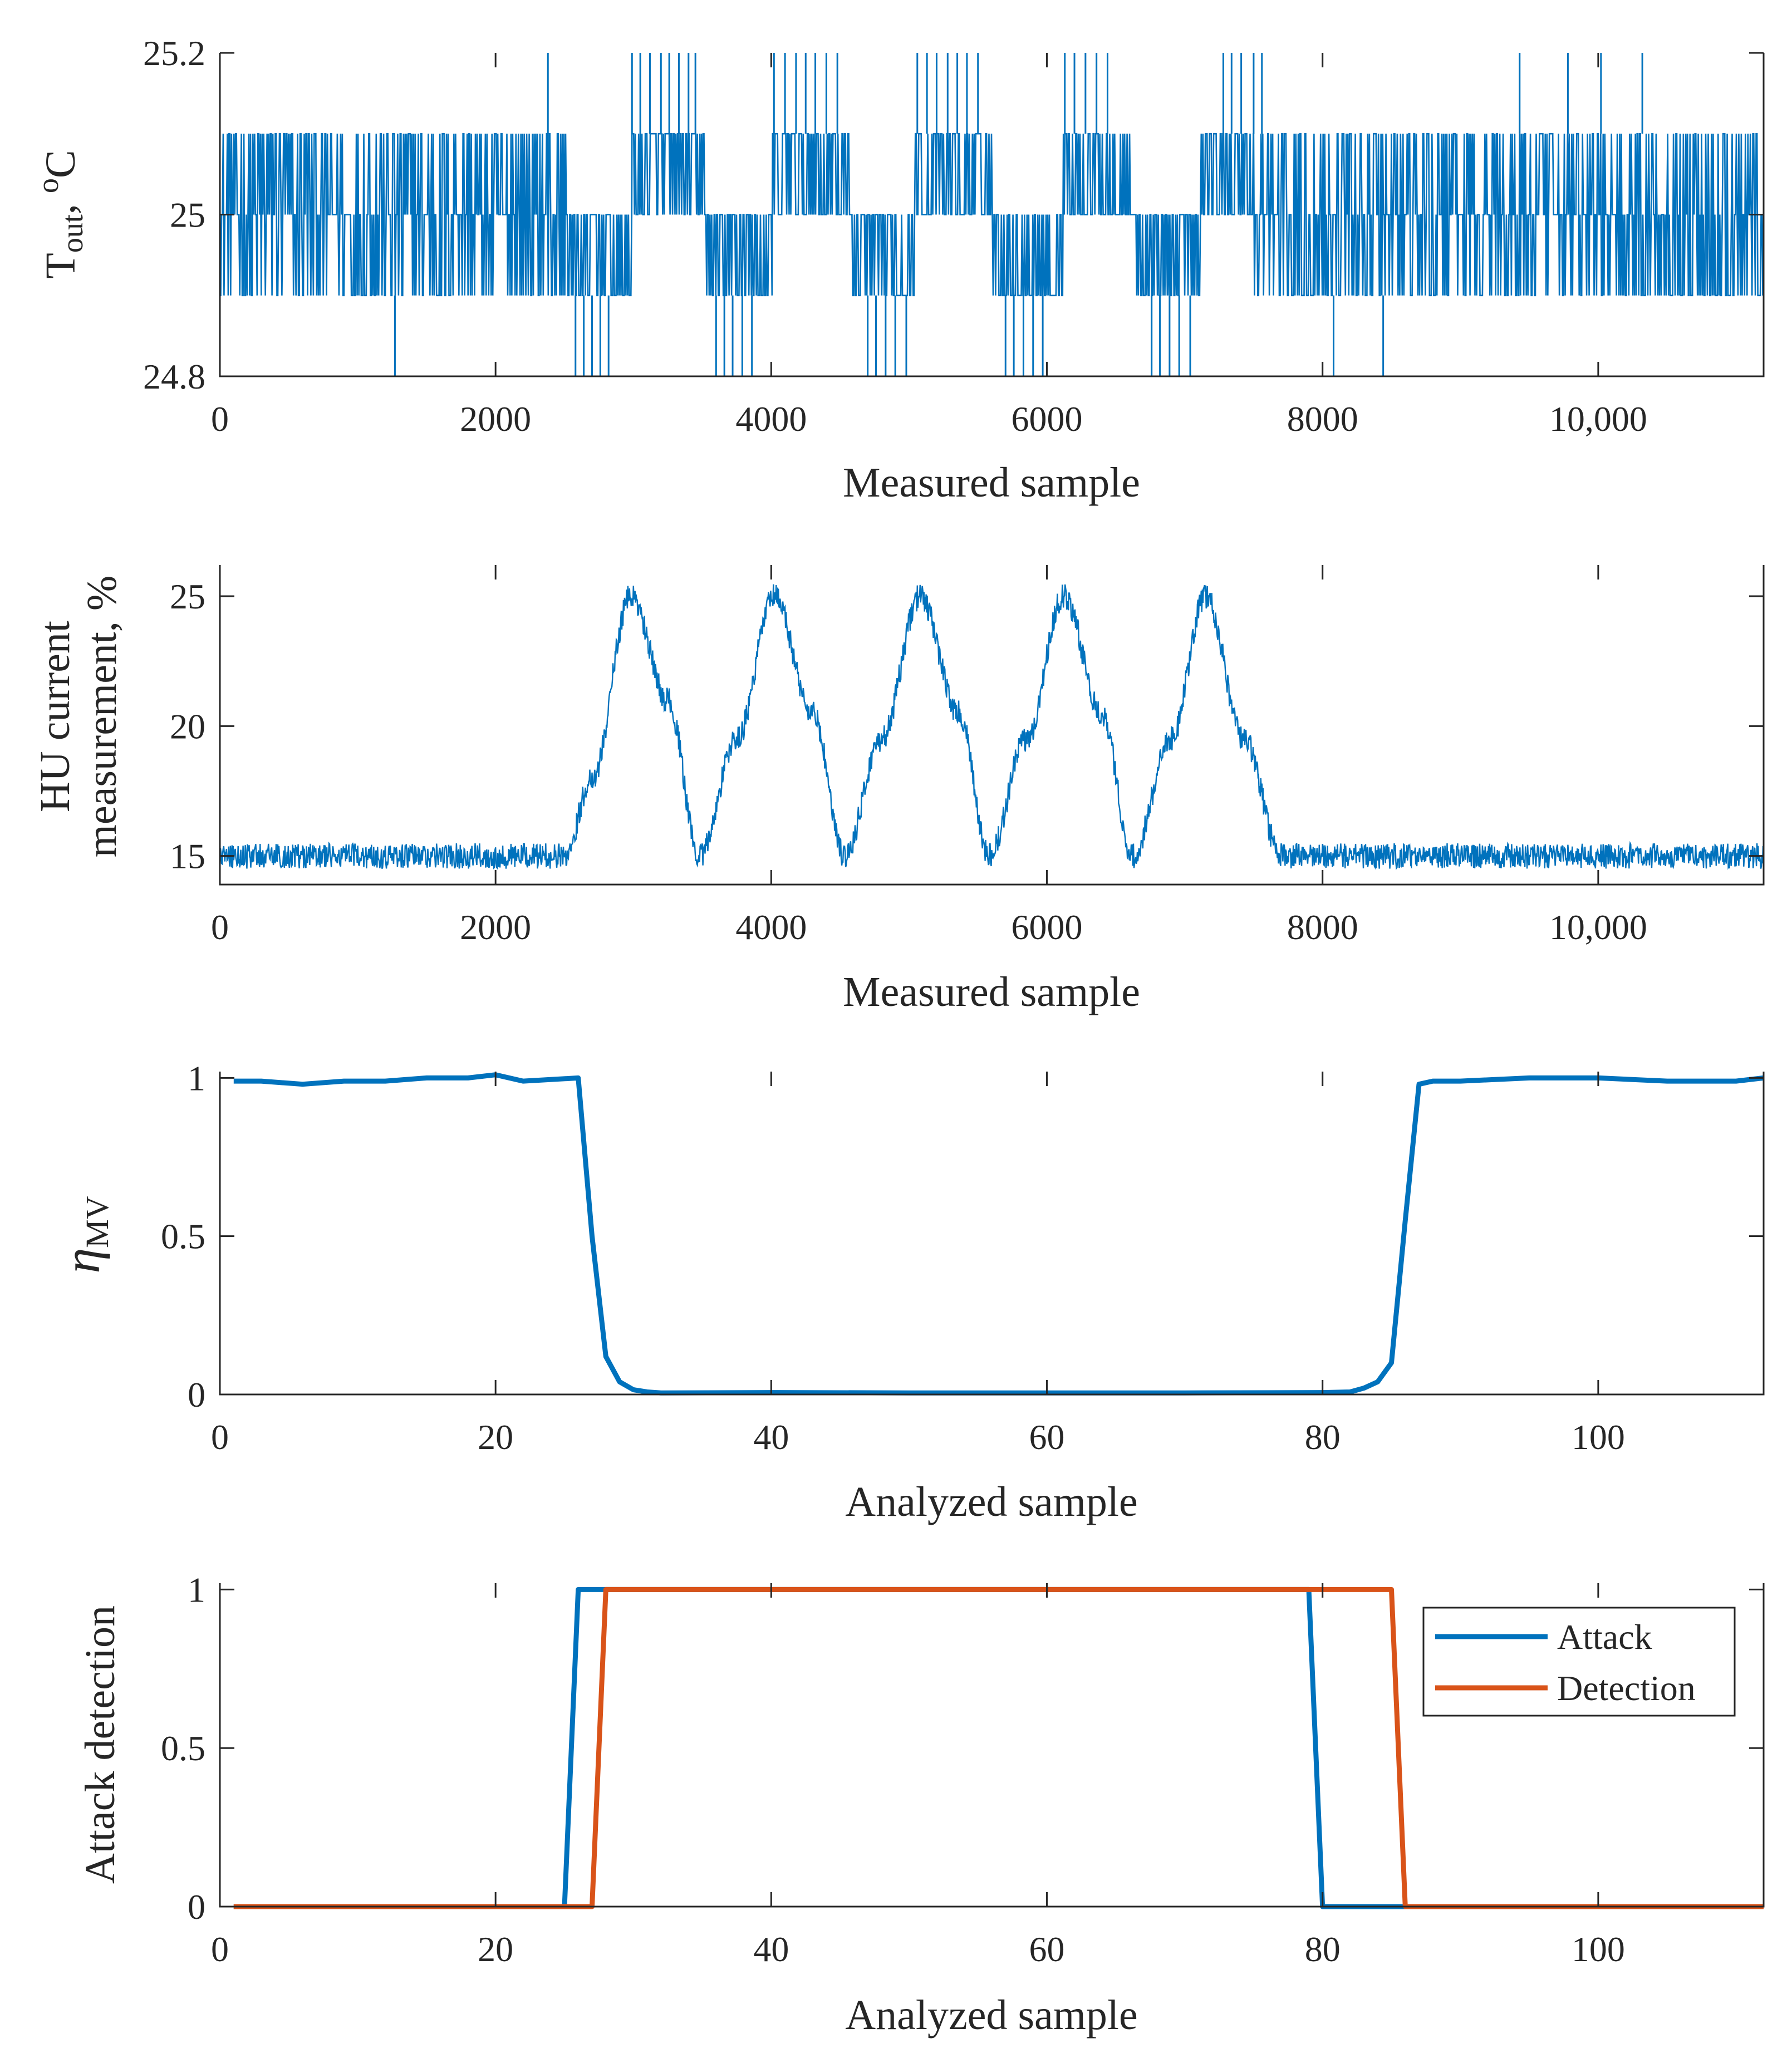 The width and height of the screenshot is (1792, 2053). What do you see at coordinates (220, 927) in the screenshot?
I see `hu-current-xtick-label: 0` at bounding box center [220, 927].